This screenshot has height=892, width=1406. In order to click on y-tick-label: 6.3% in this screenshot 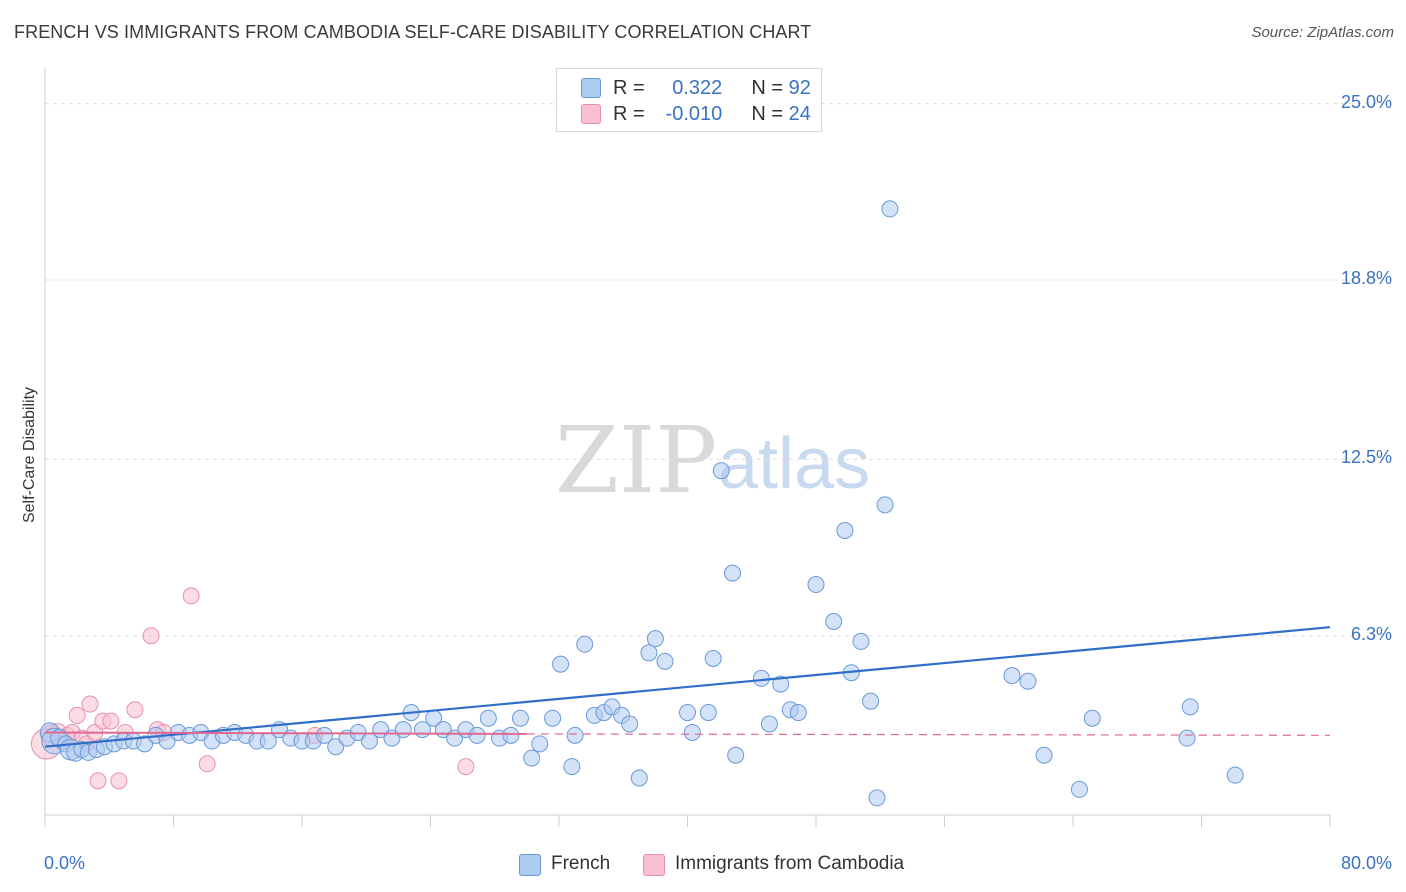, I will do `click(1371, 633)`.